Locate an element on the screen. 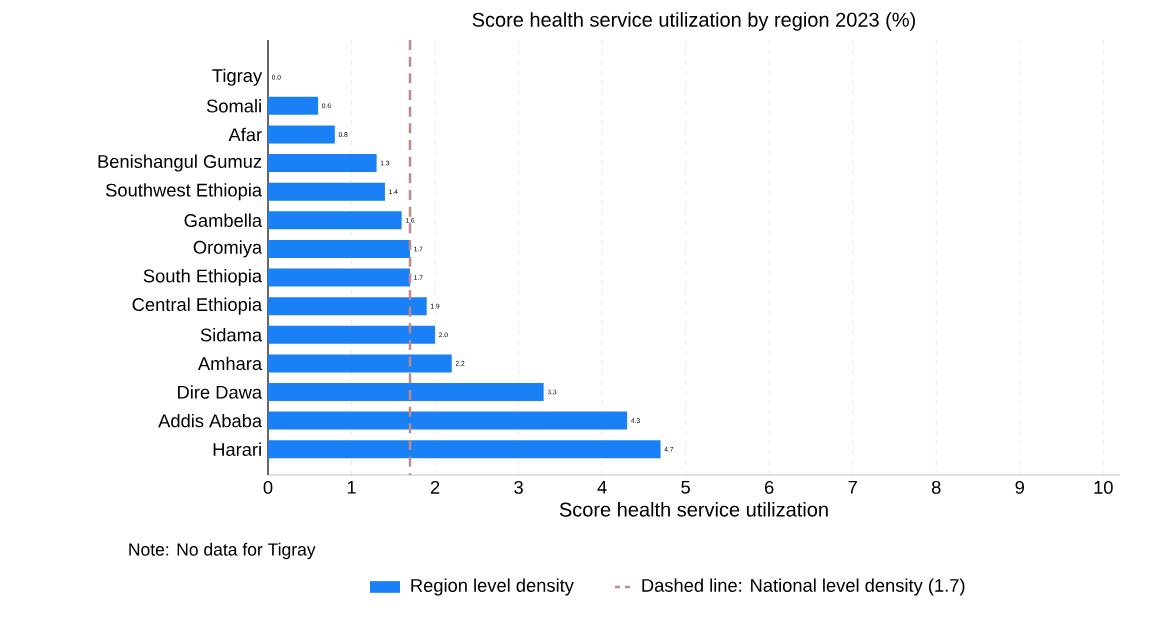  x-tick-label: 5 is located at coordinates (685, 487).